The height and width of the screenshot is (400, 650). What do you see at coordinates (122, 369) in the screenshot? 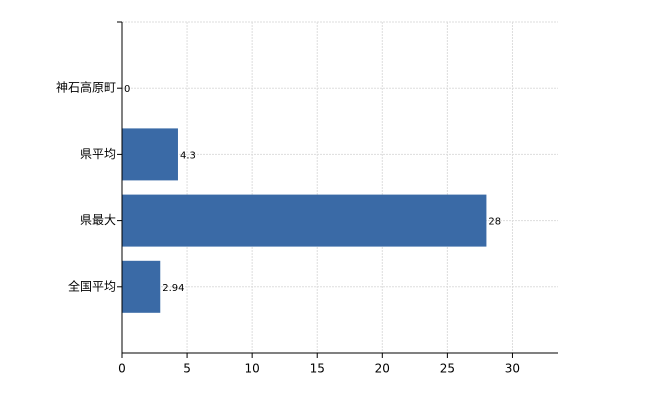
I see `x-tick-label: 0` at bounding box center [122, 369].